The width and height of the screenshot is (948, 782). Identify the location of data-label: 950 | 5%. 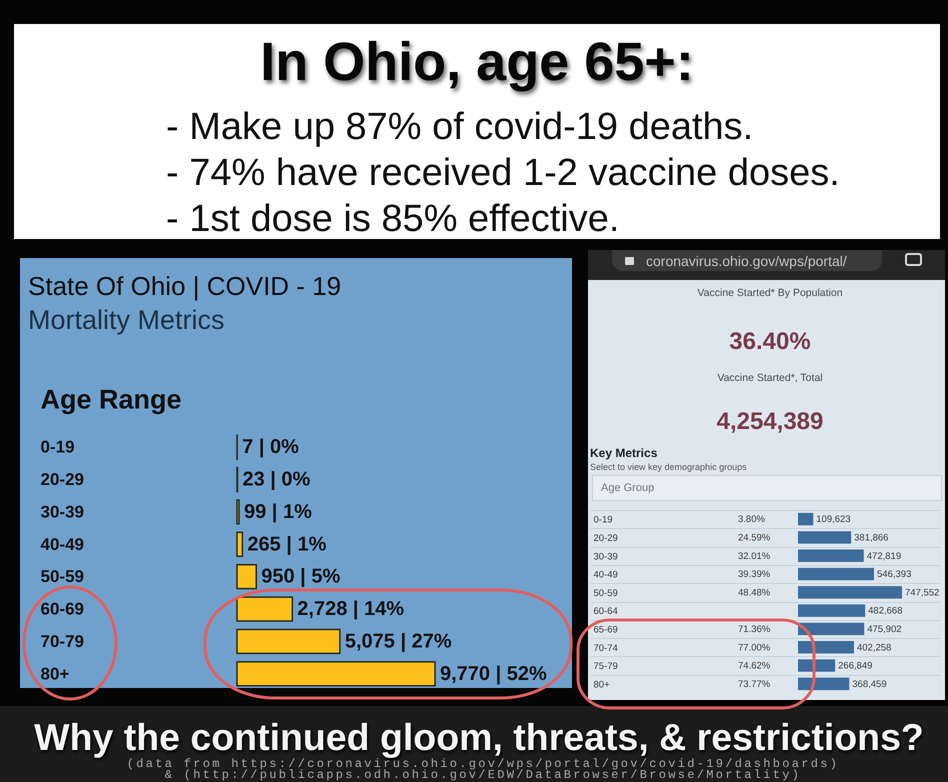
(300, 577).